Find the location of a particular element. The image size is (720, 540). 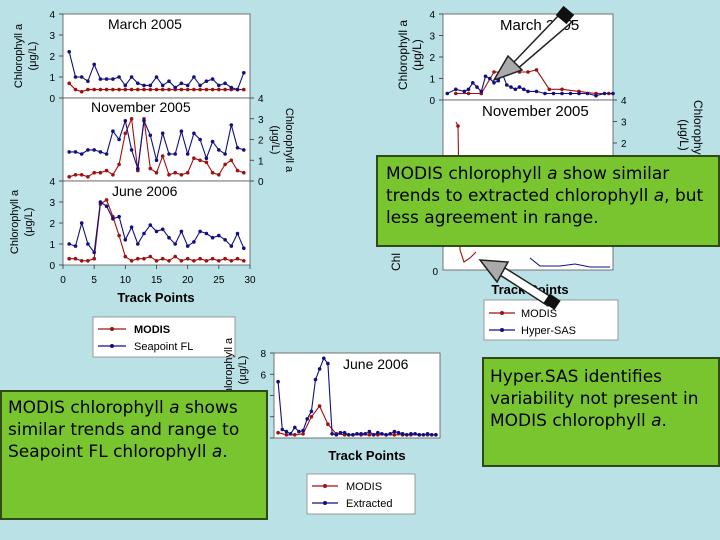

y-axis-label-partial: Chl is located at coordinates (396, 262).